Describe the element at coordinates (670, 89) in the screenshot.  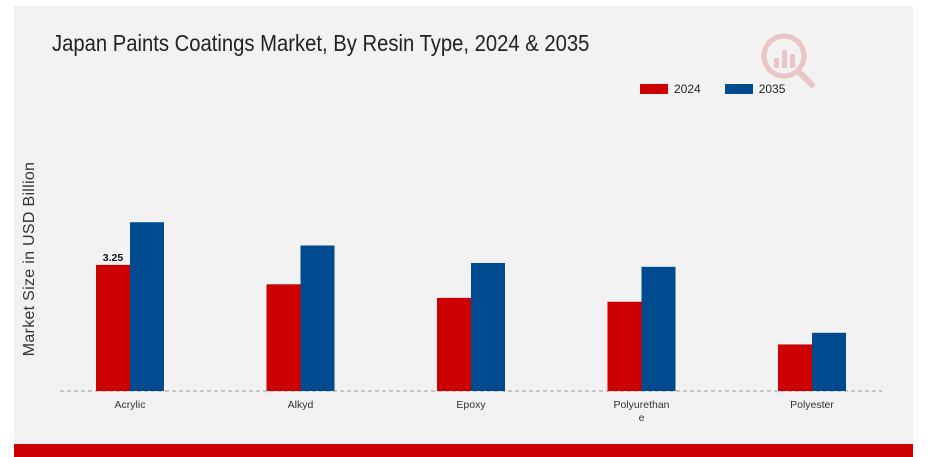
I see `legend-entry-2024: 2024` at that location.